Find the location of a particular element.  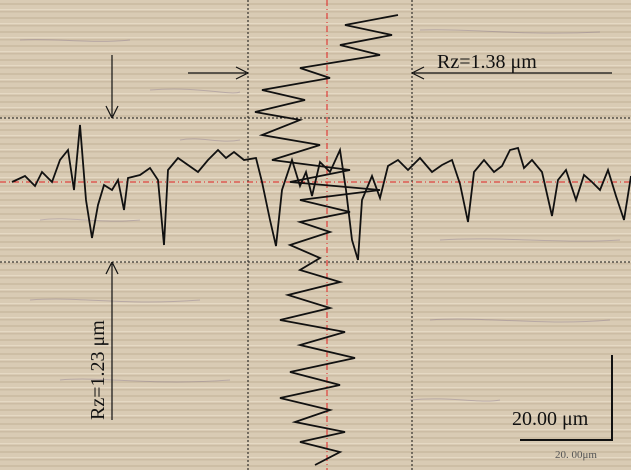

scale-bar-label: 20.00 μm is located at coordinates (550, 419).